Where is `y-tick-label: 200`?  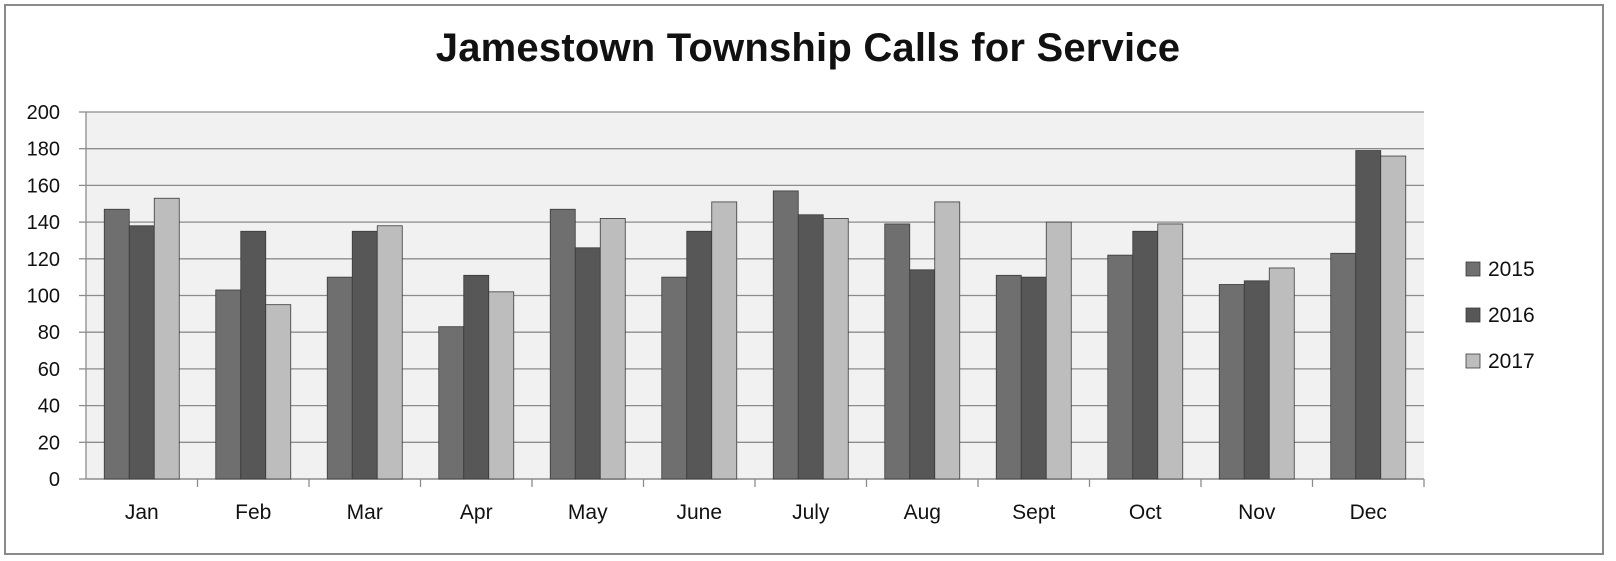
y-tick-label: 200 is located at coordinates (43, 113).